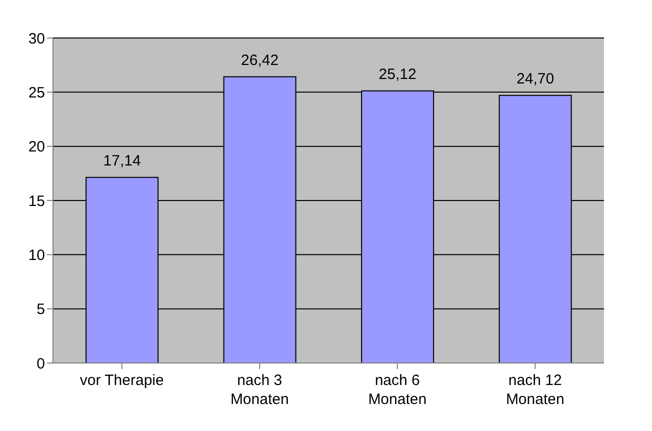  I want to click on y-tick-label: 10, so click(36, 255).